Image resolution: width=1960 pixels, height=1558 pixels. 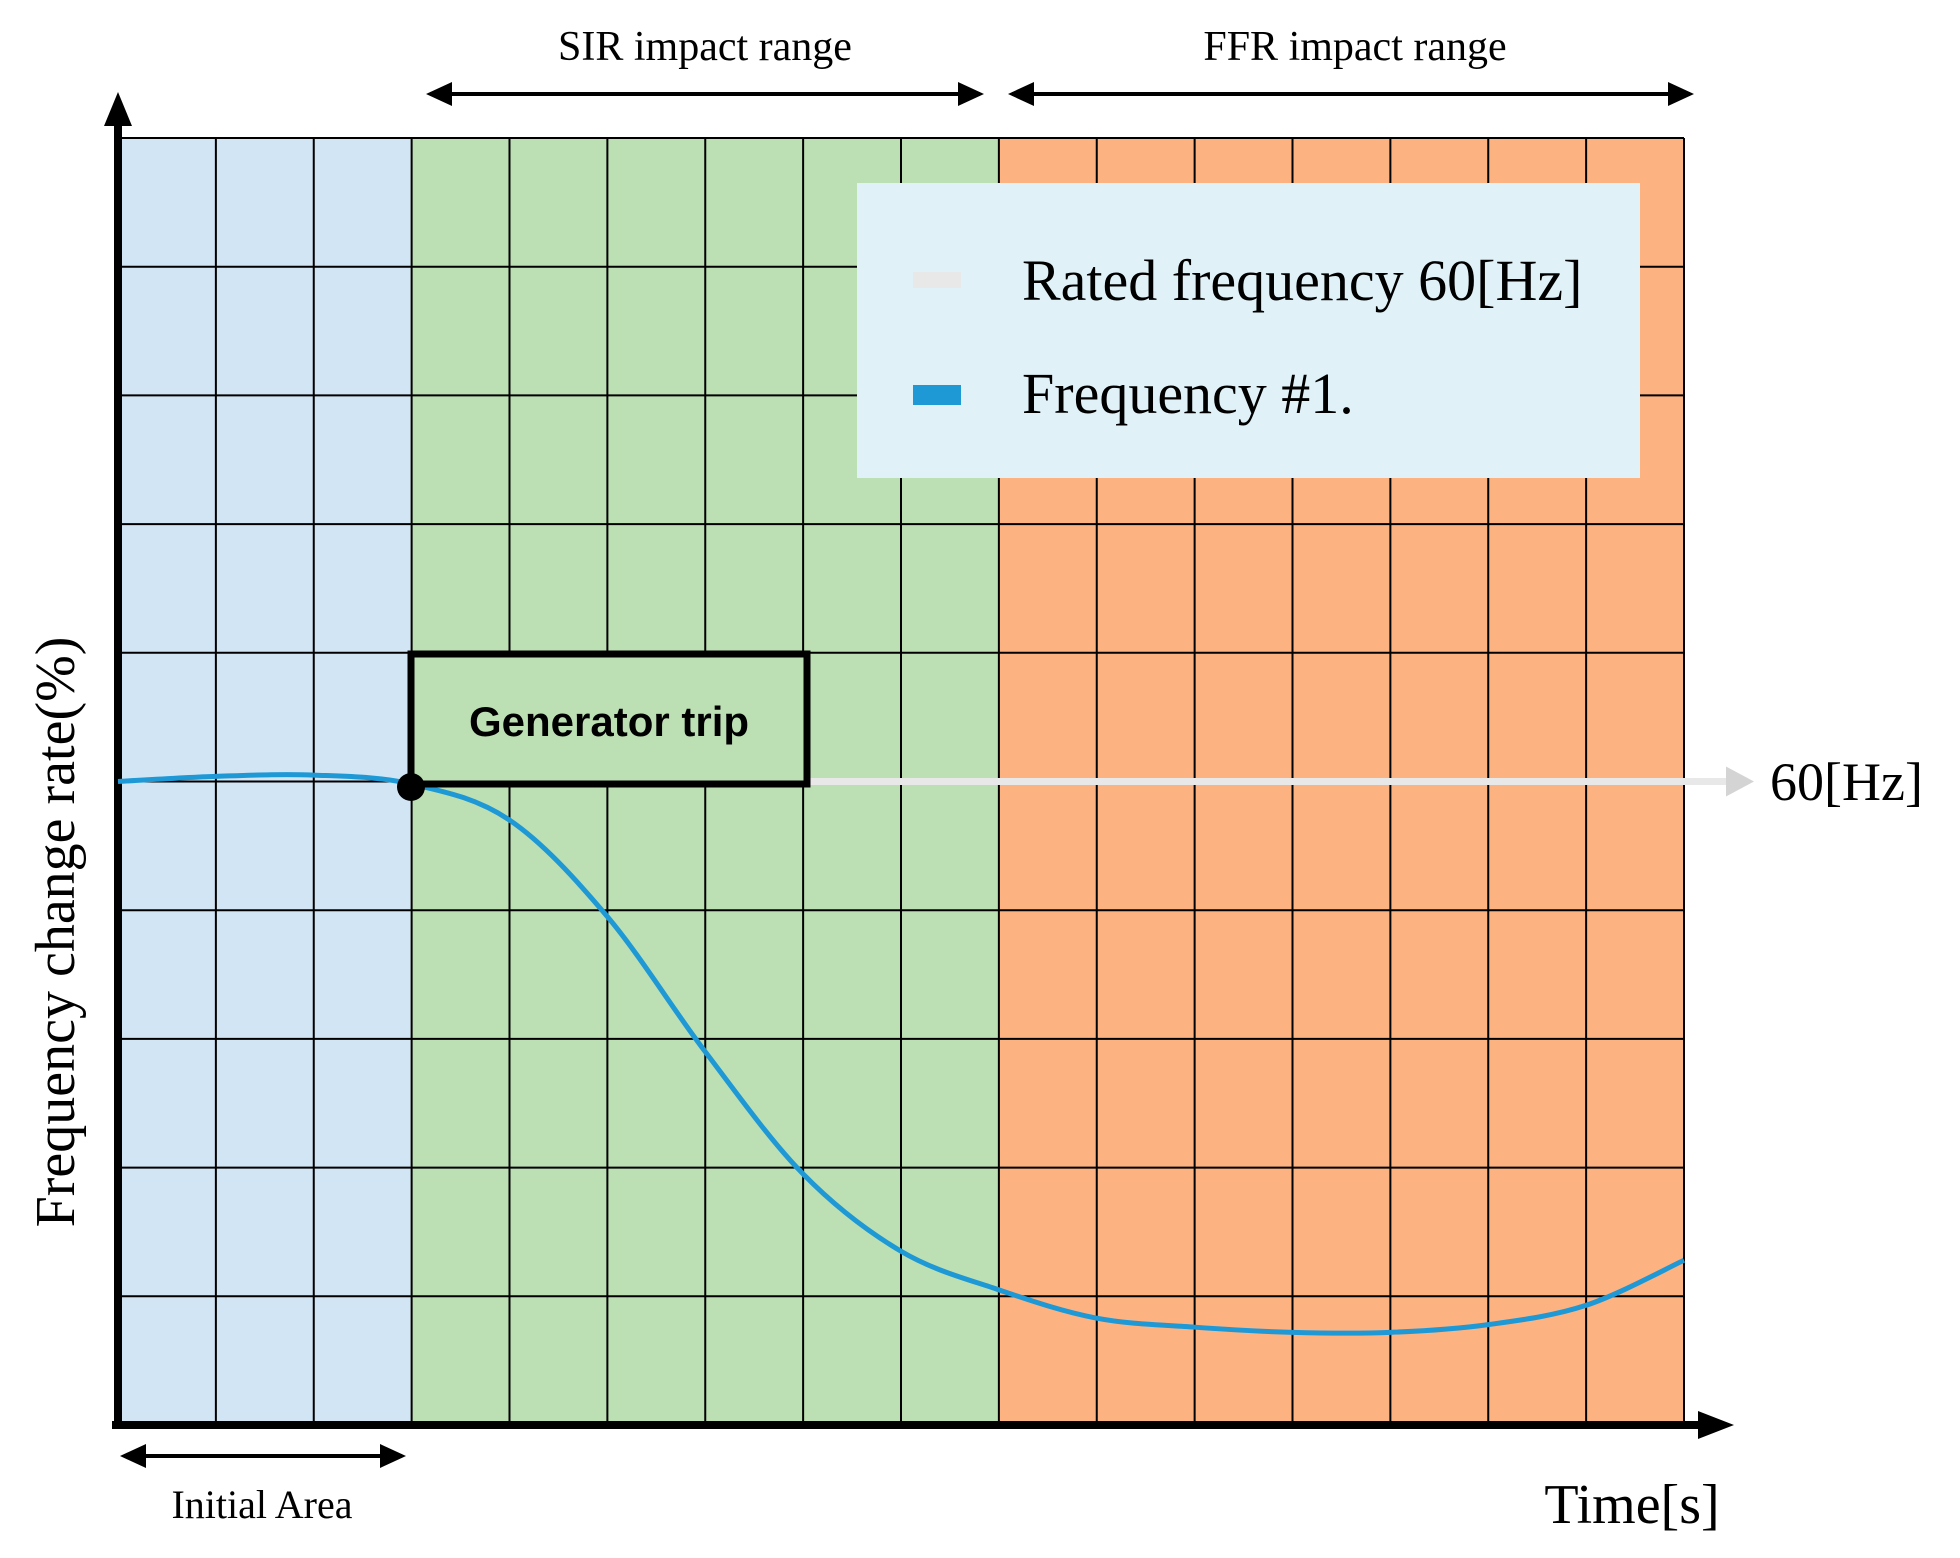 What do you see at coordinates (56, 932) in the screenshot?
I see `y-axis-label: Frequency change rate(%)` at bounding box center [56, 932].